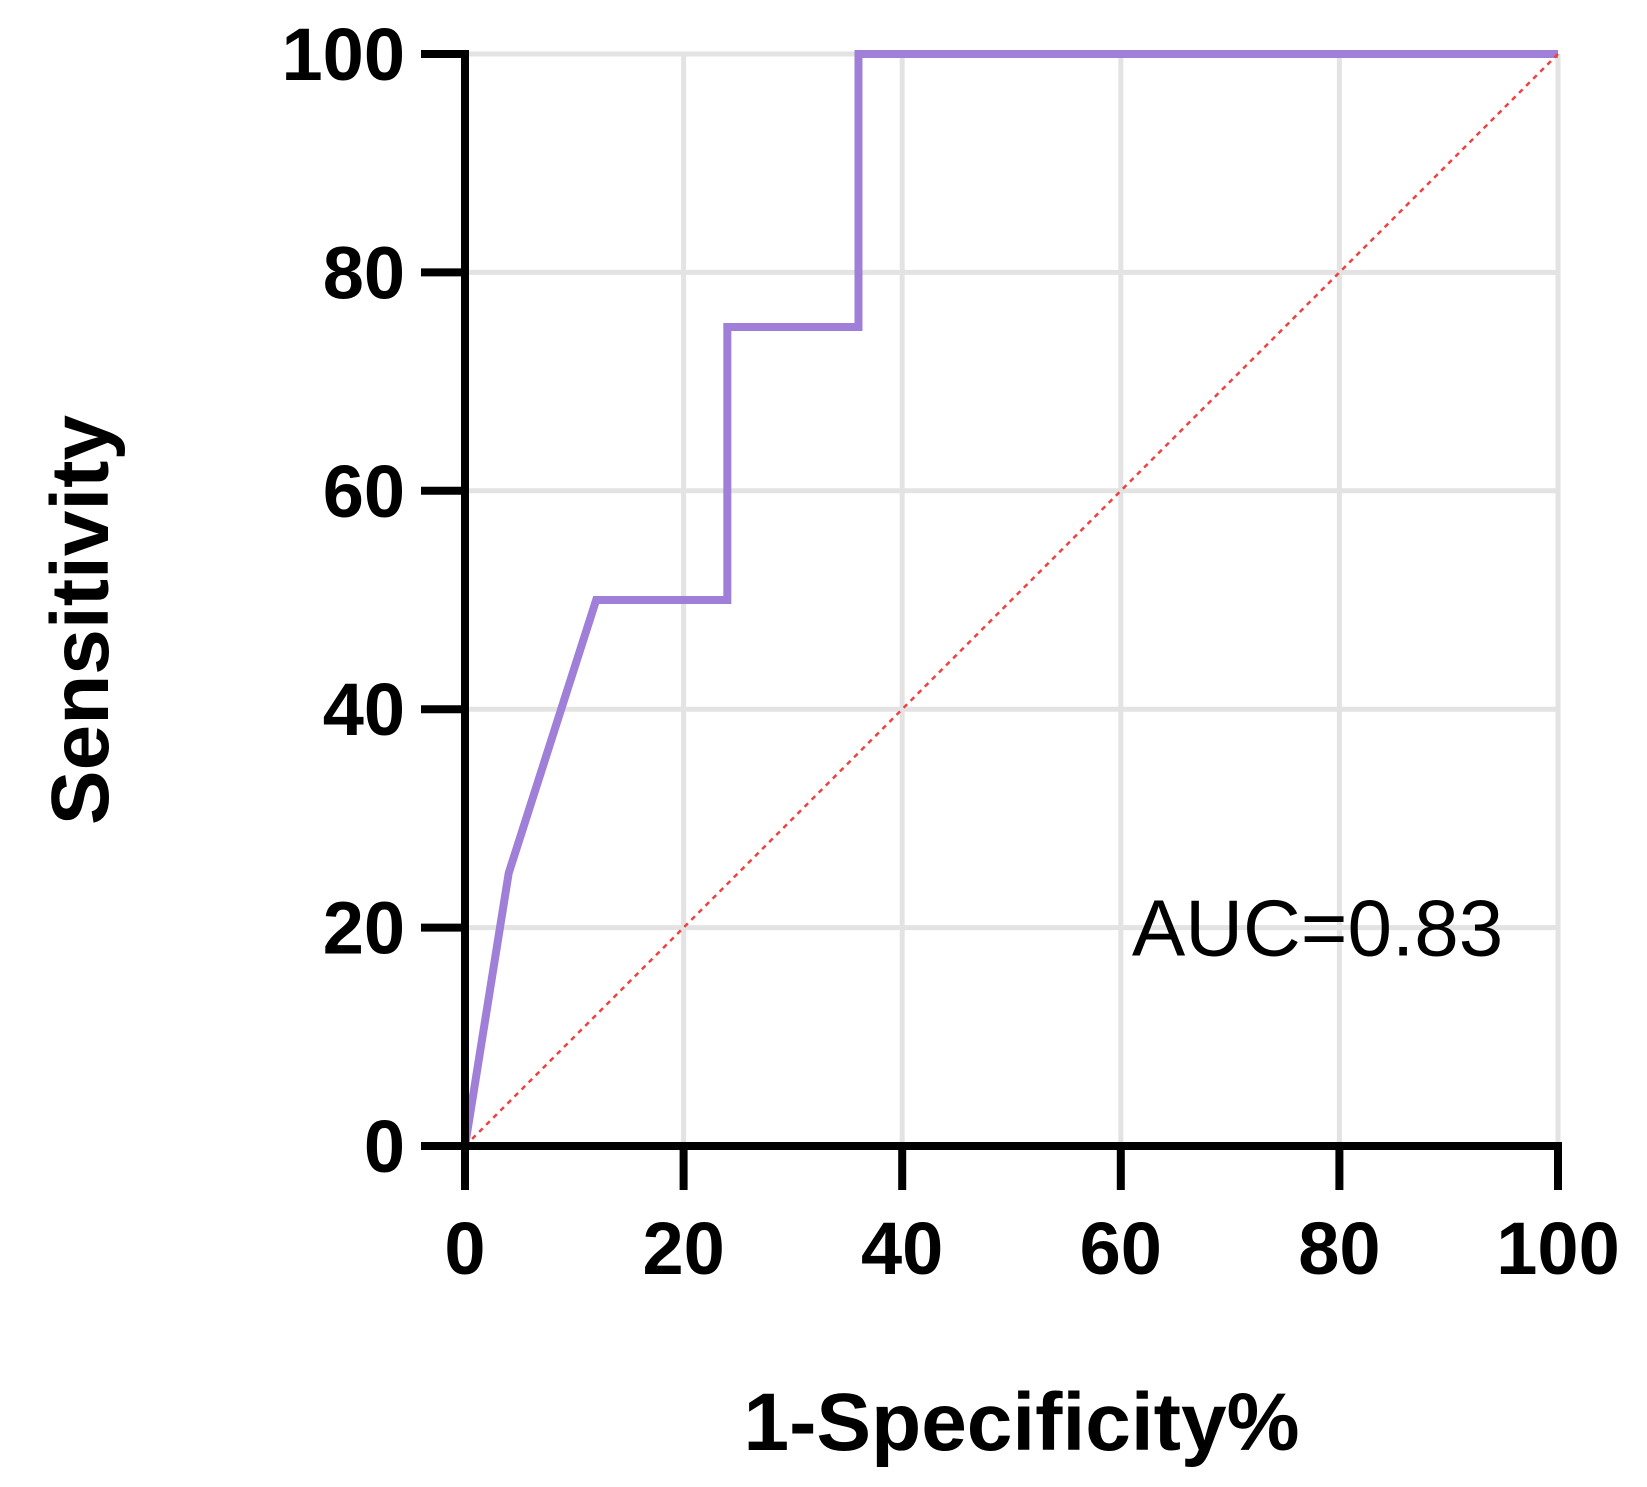  Describe the element at coordinates (364, 491) in the screenshot. I see `y-tick-label-60: 60` at that location.